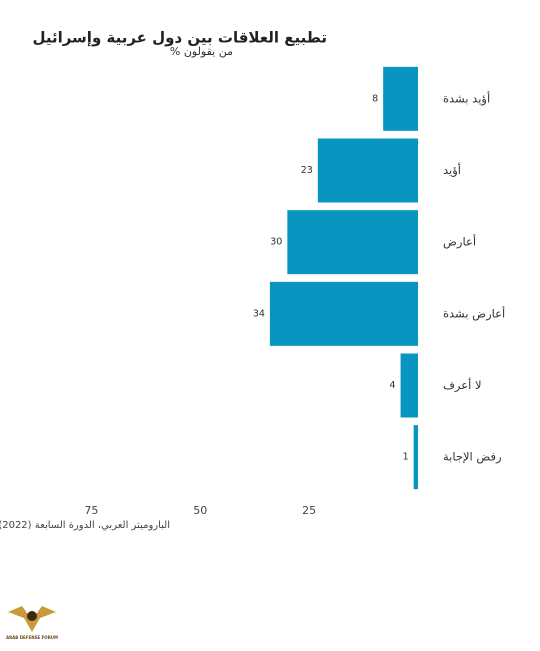 Image resolution: width=540 pixels, height=651 pixels. I want to click on source-note: الباروميتر العربي، الدورة السابعة (2022), so click(85, 525).